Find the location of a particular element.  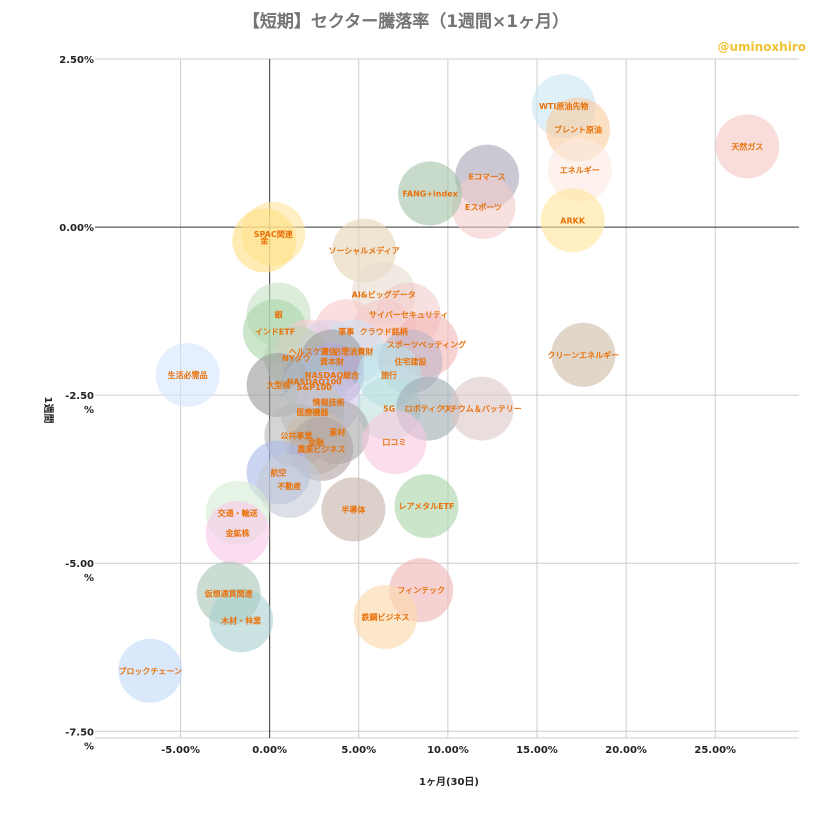

bubble-label: 不動産 is located at coordinates (289, 486).